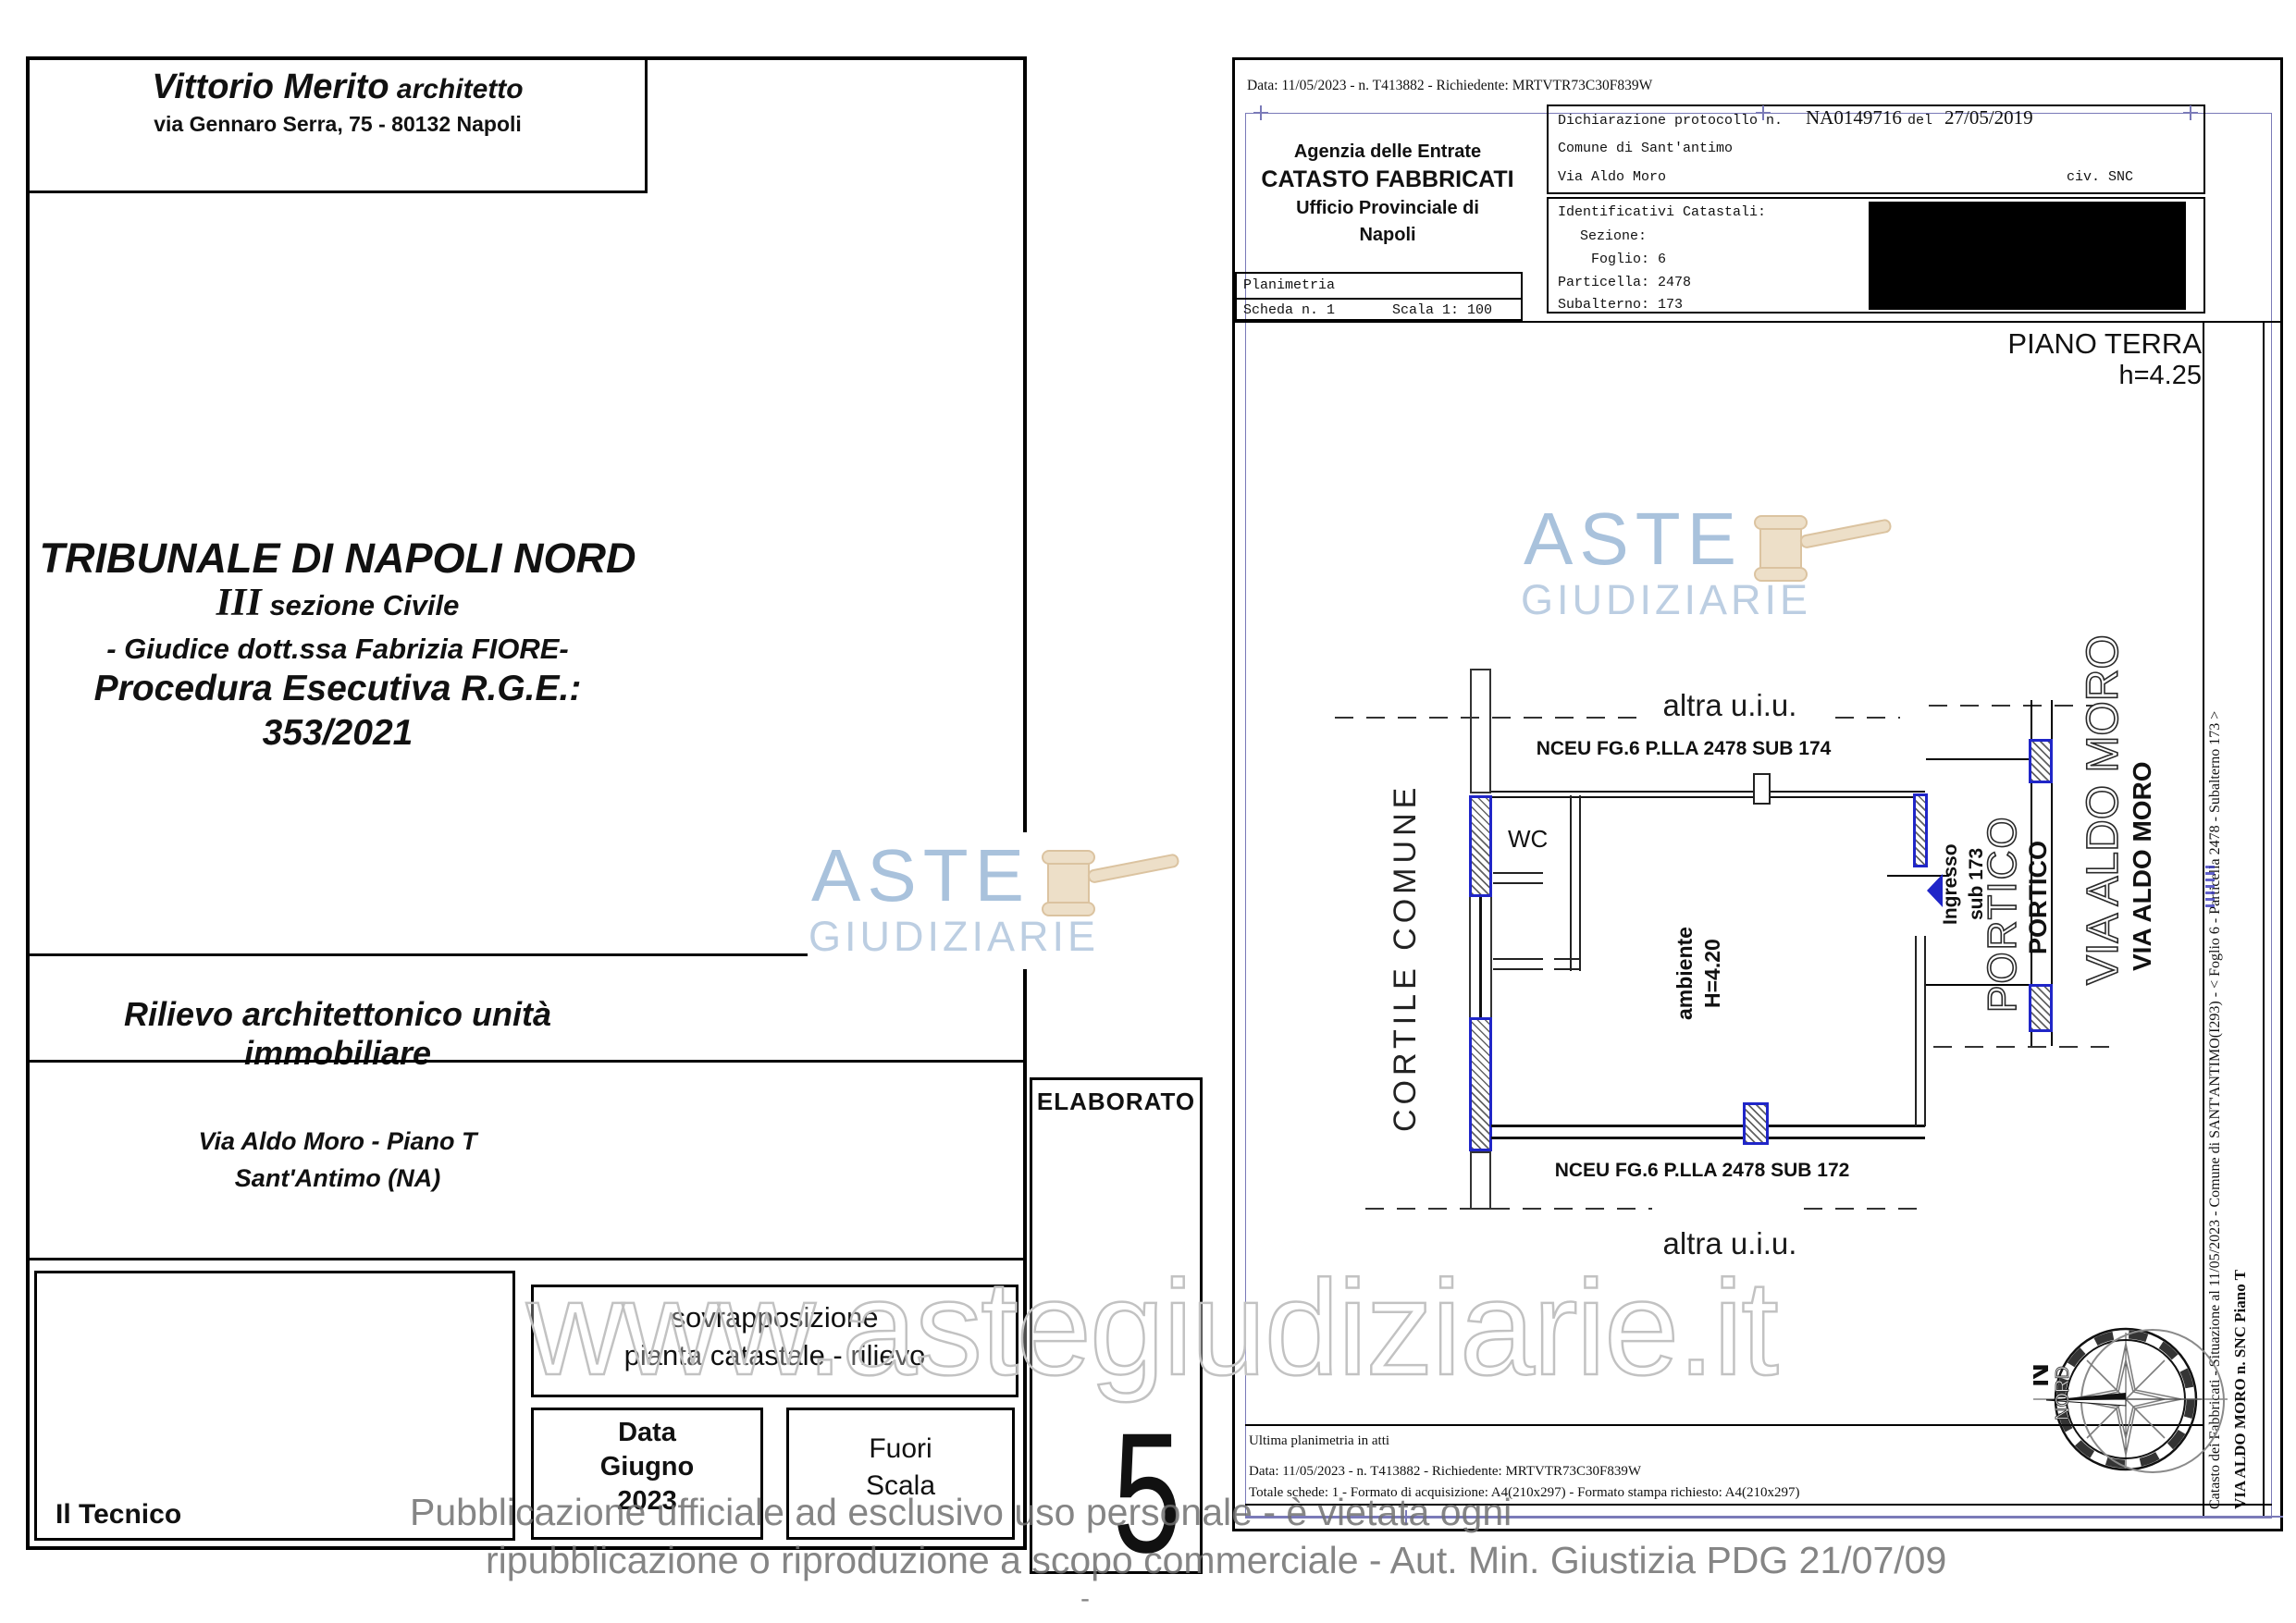 This screenshot has width=2296, height=1623. I want to click on dashed-boundary-bottom-left, so click(1508, 1209).